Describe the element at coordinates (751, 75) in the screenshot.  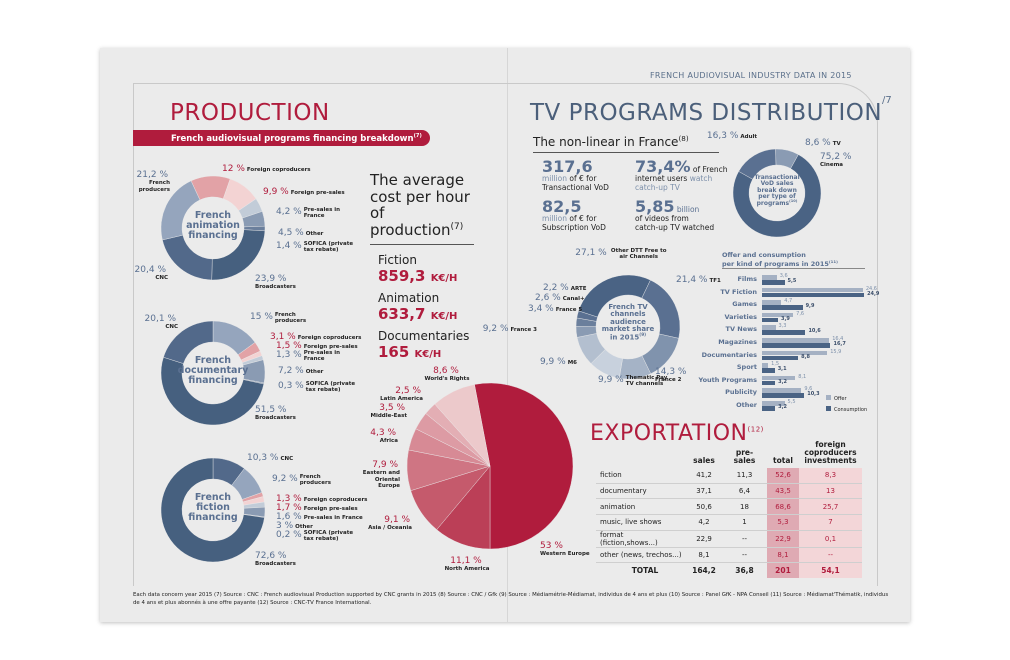
I see `running-title: FRENCH AUDIOVISUAL INDUSTRY DATA IN 2015` at that location.